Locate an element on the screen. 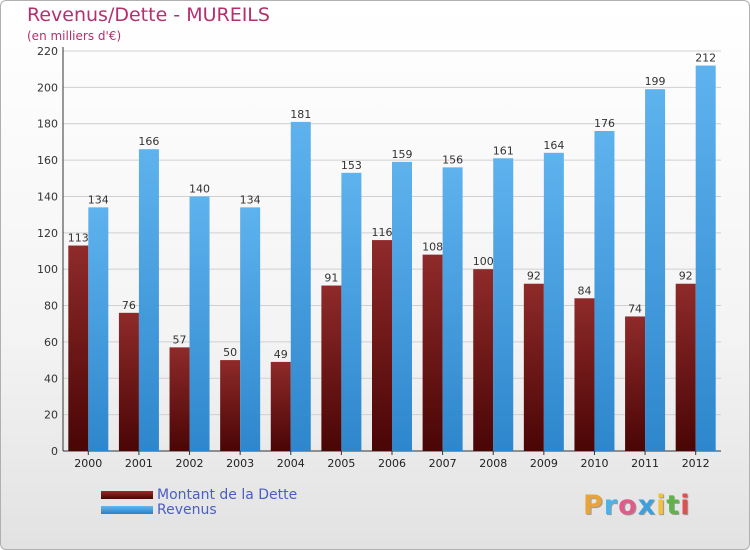  legend-item-dette: Montant de la Dette is located at coordinates (199, 494).